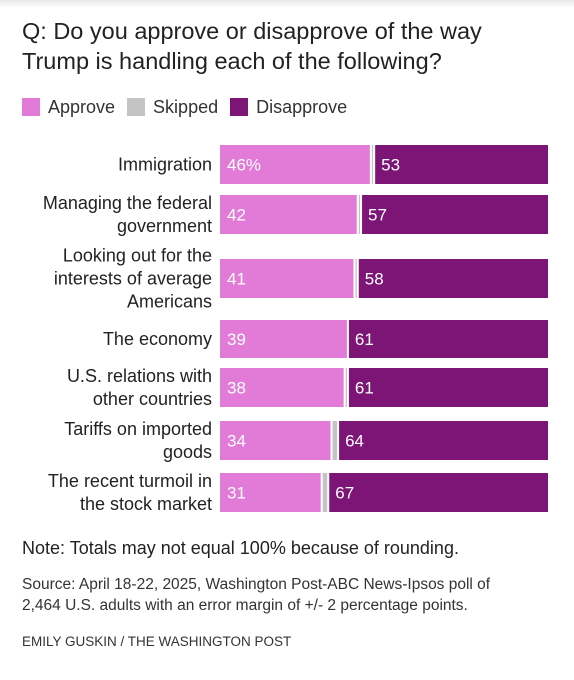 The image size is (574, 680). I want to click on chart-legend: Approve Skipped Disapprove, so click(190, 107).